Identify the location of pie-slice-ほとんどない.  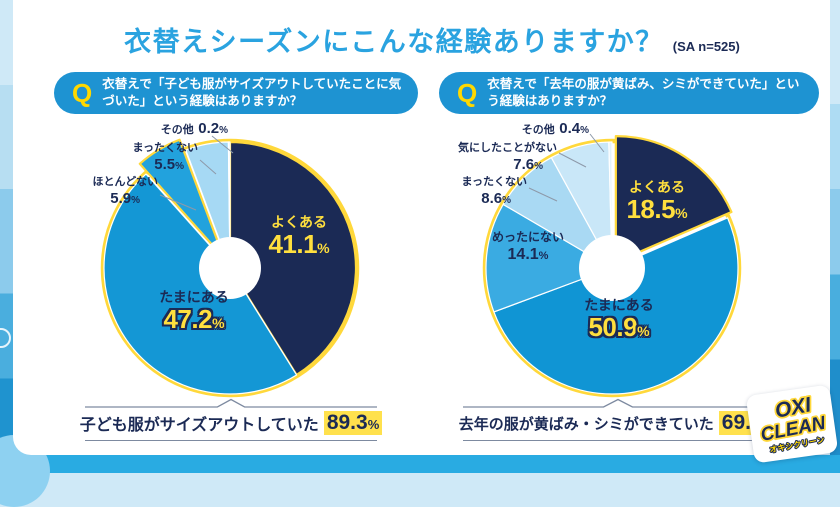
(181, 198).